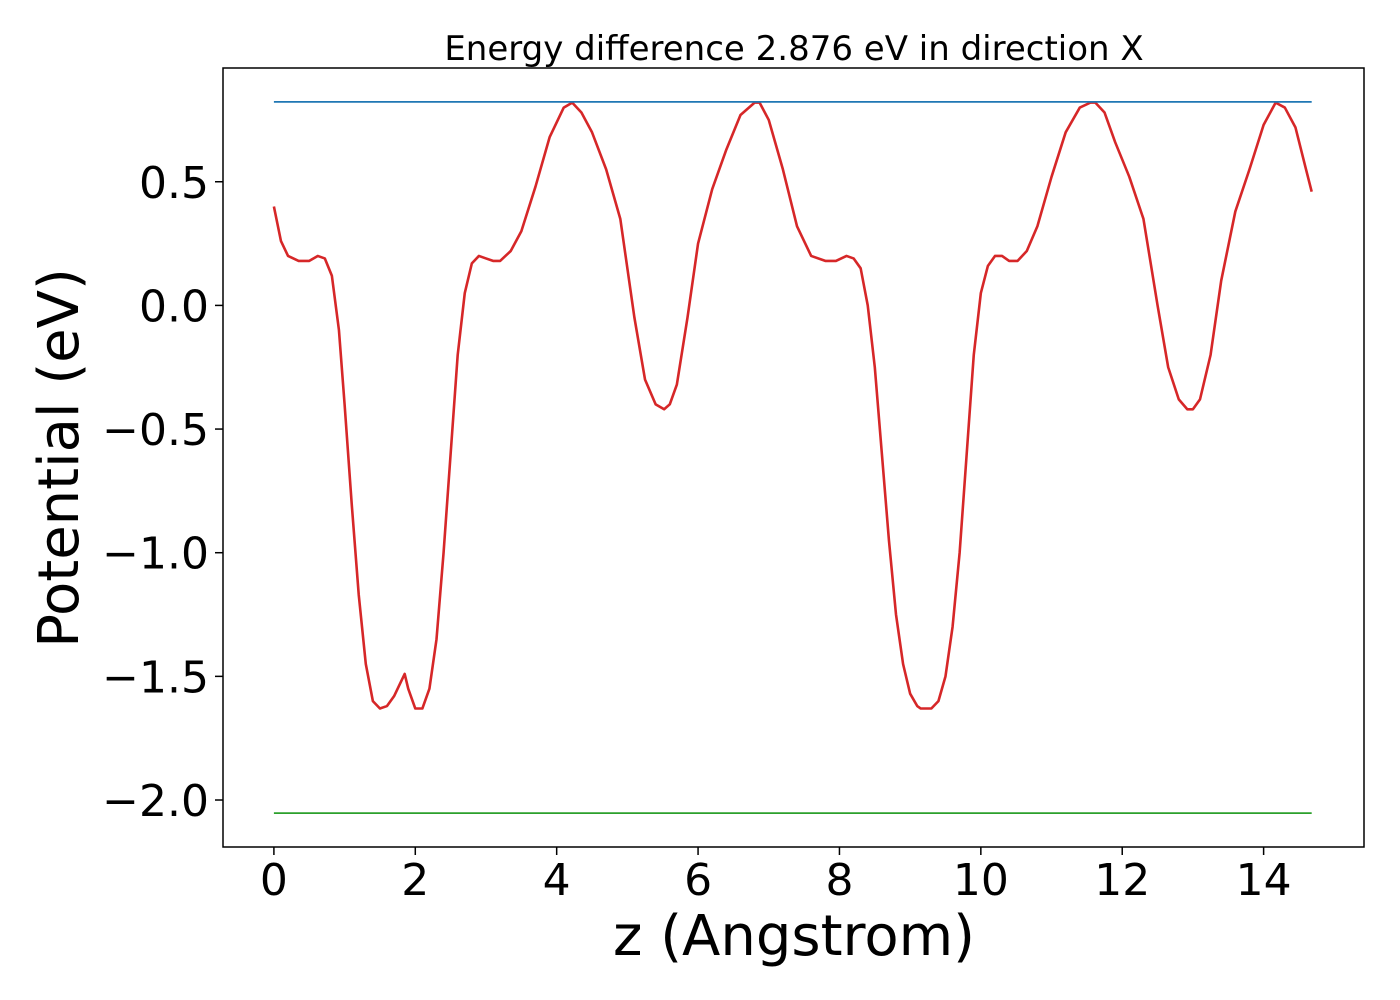 This screenshot has width=1400, height=1000. I want to click on x-tick-label: 4, so click(557, 880).